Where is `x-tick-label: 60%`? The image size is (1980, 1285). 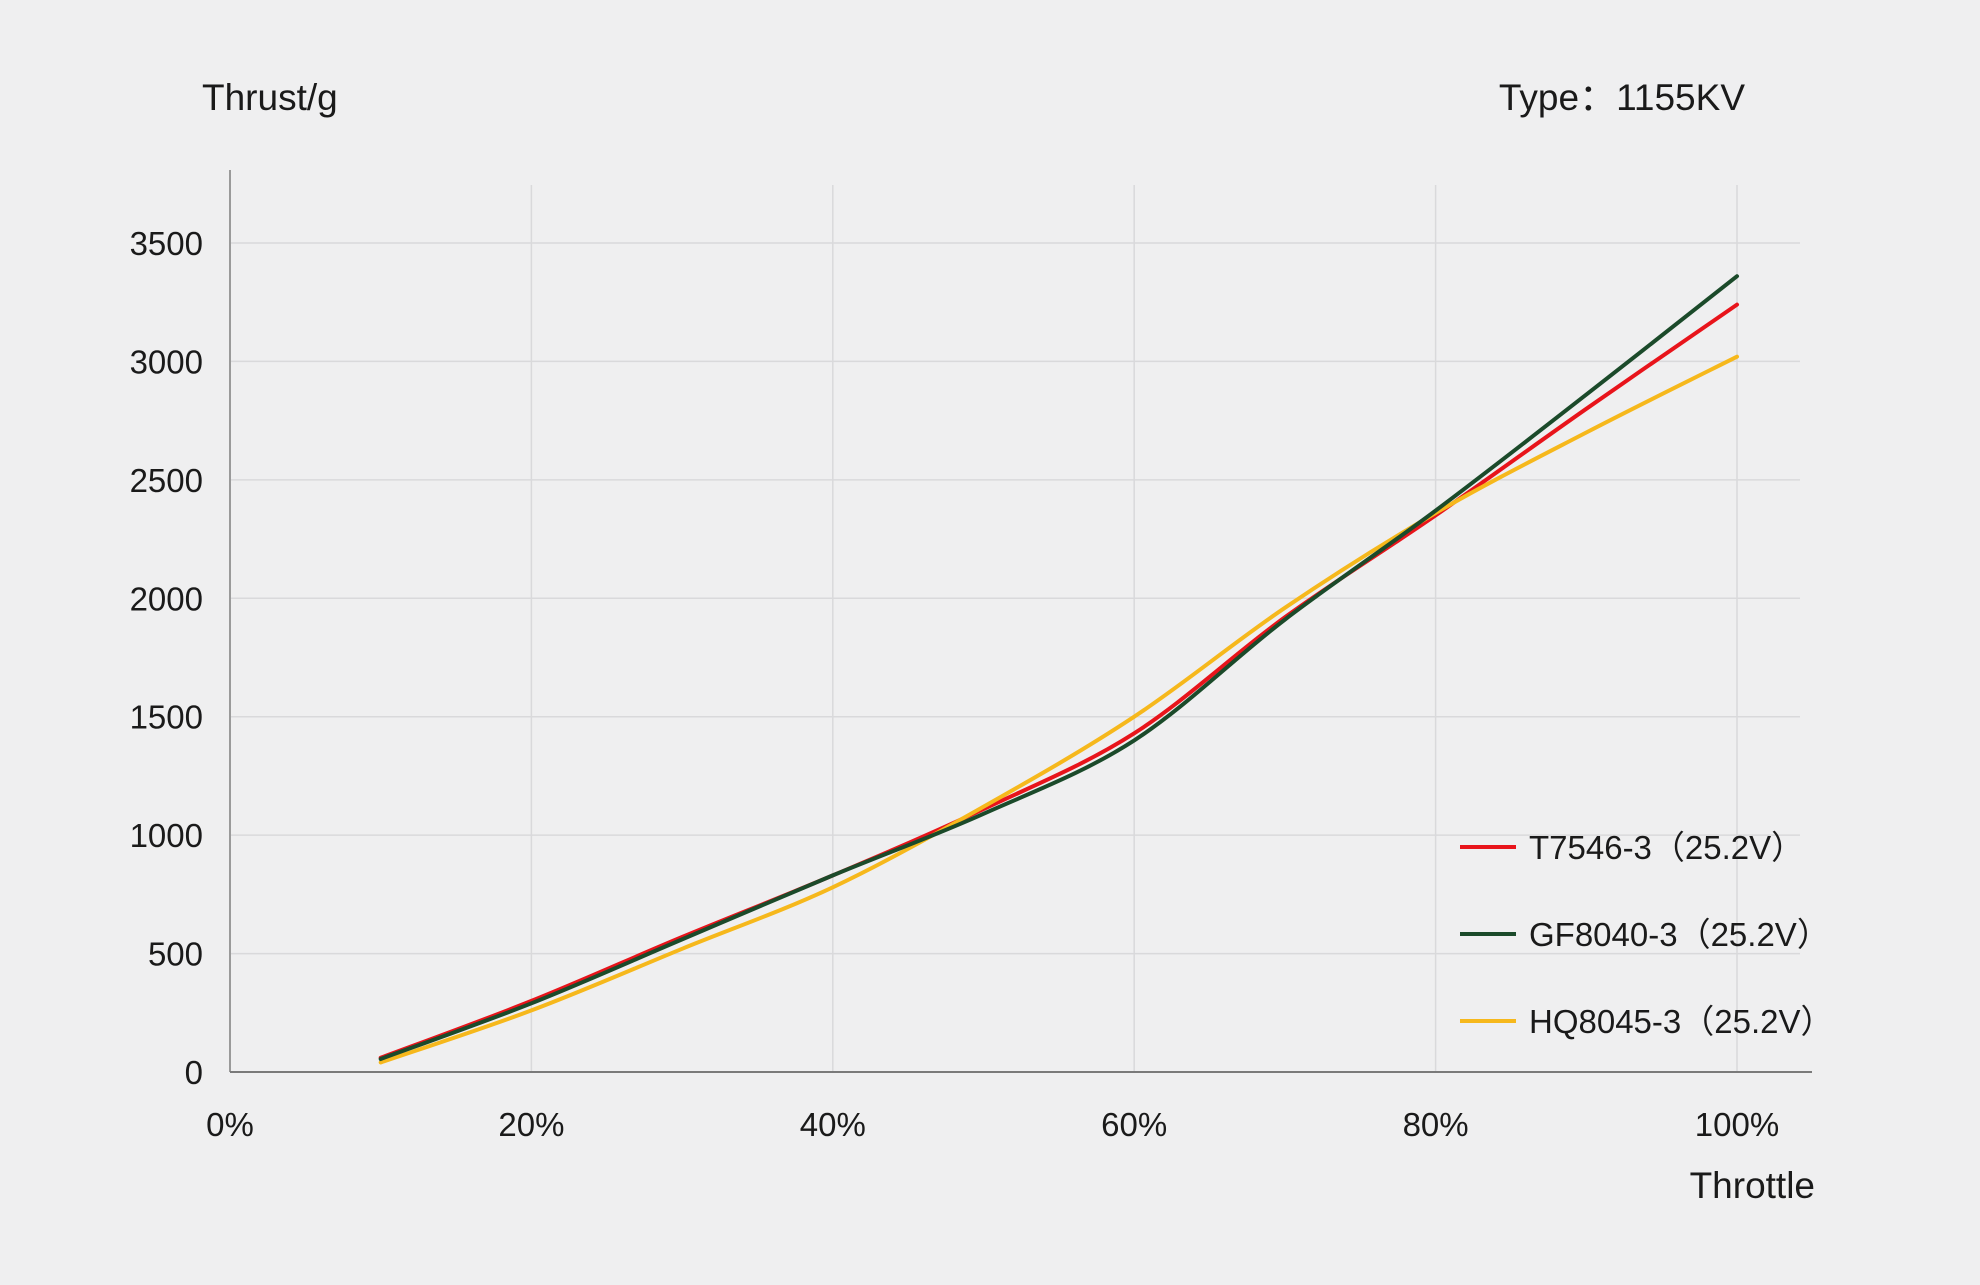 x-tick-label: 60% is located at coordinates (1134, 1124).